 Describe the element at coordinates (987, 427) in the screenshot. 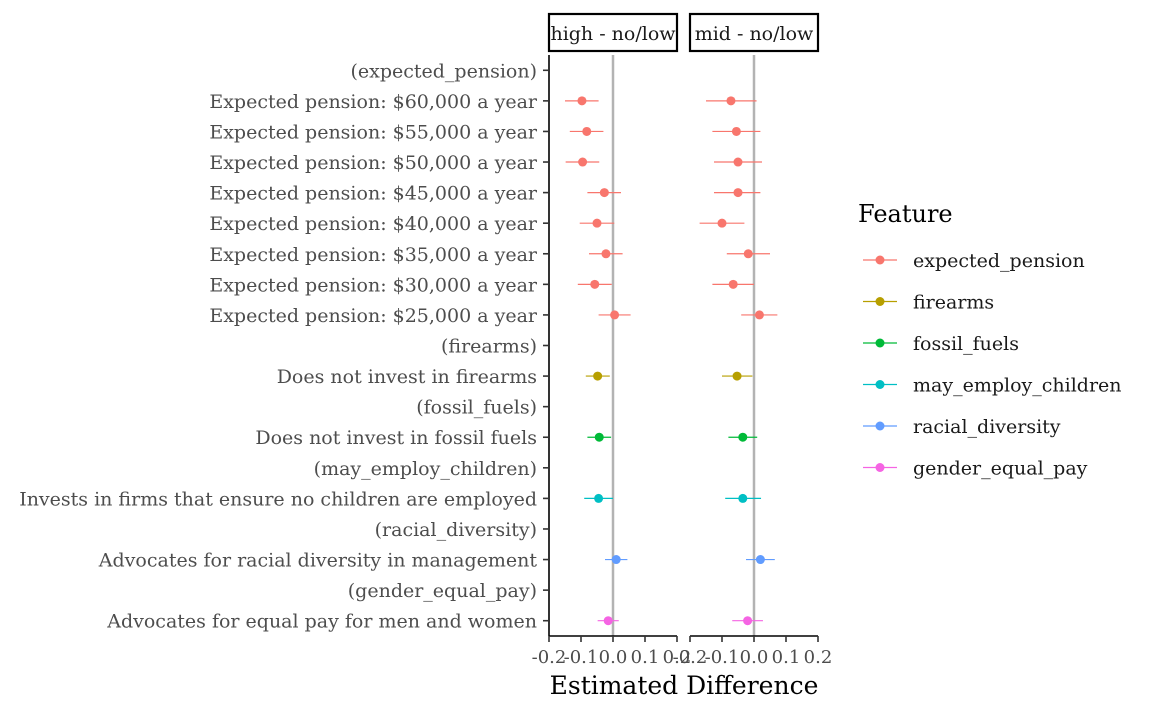

I see `legend-label: racial_diversity` at that location.